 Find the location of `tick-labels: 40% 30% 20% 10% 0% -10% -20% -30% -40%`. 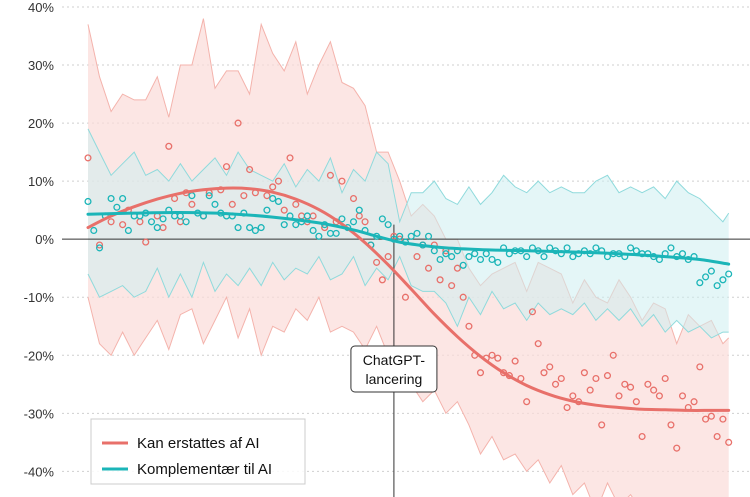

tick-labels: 40% 30% 20% 10% 0% -10% -20% -30% -40% is located at coordinates (39, 239).